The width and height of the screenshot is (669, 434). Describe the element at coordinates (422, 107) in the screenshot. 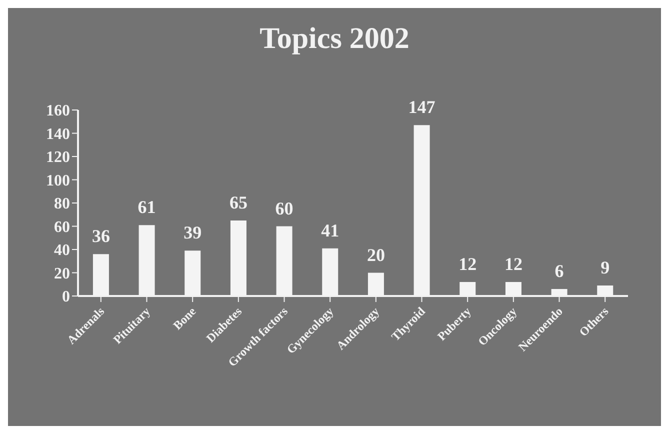

I see `data-label: 147` at that location.